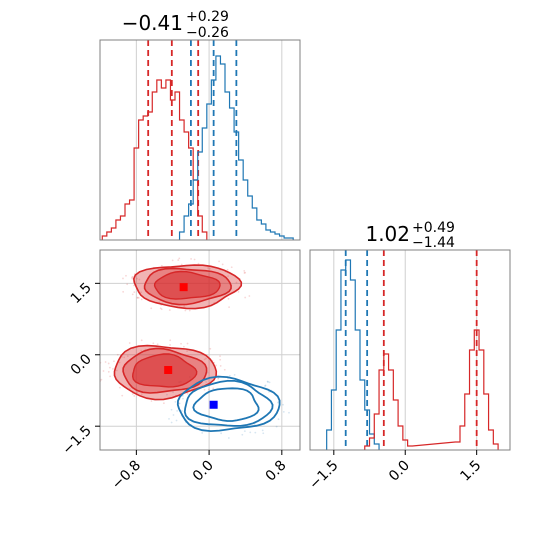 The height and width of the screenshot is (550, 550). Describe the element at coordinates (387, 234) in the screenshot. I see `title-br-main: 1.02` at that location.